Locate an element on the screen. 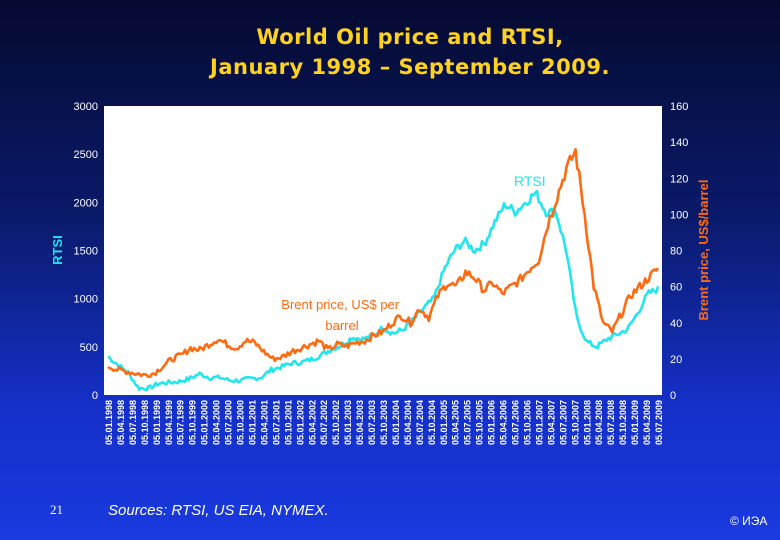 The height and width of the screenshot is (540, 780). x-tick-label: 05.10.2007 is located at coordinates (575, 422).